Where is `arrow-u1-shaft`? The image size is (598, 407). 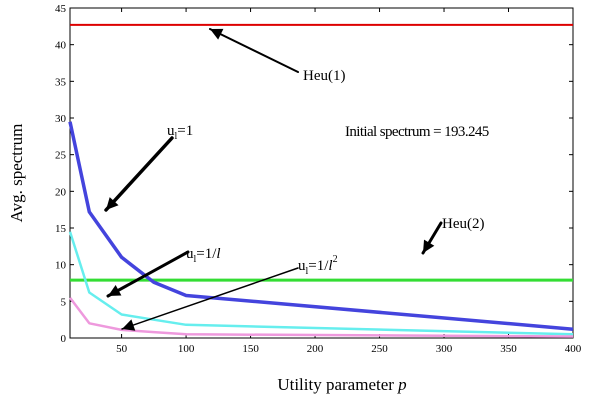
arrow-u1-shaft is located at coordinates (139, 174).